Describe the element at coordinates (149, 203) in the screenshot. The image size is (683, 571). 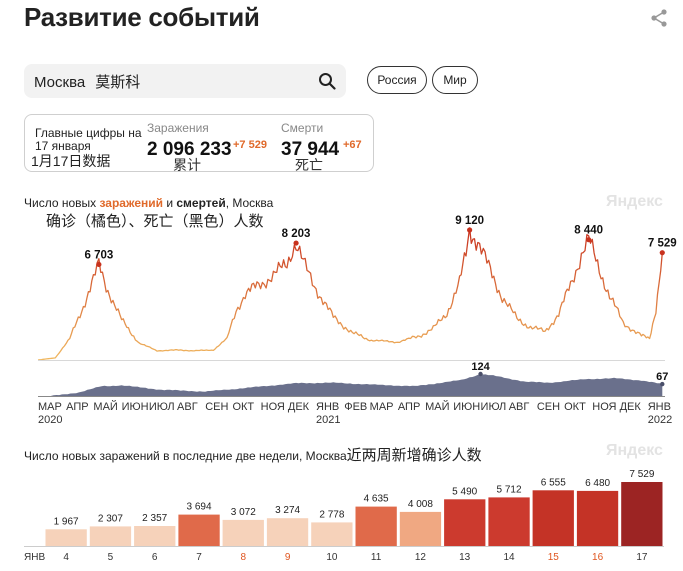
I see `main-chart-title: Число новых заражений и смертей, Москва` at that location.